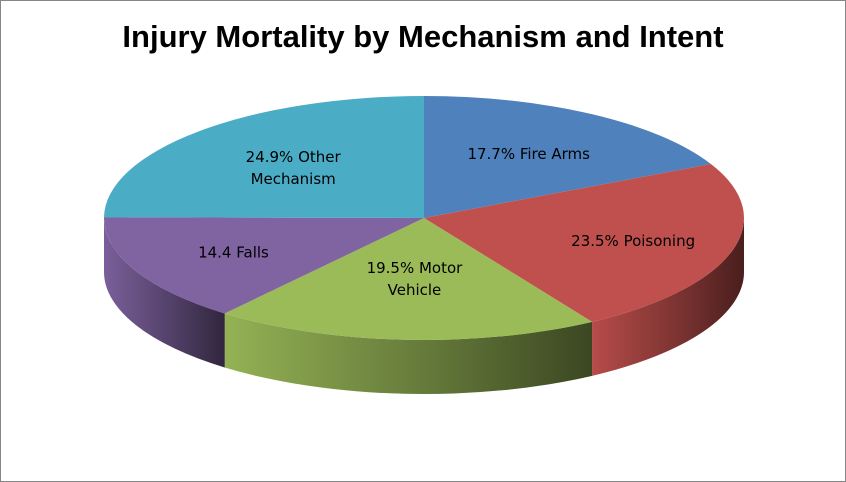 The image size is (846, 482). Describe the element at coordinates (263, 265) in the screenshot. I see `pie-slice-falls` at that location.